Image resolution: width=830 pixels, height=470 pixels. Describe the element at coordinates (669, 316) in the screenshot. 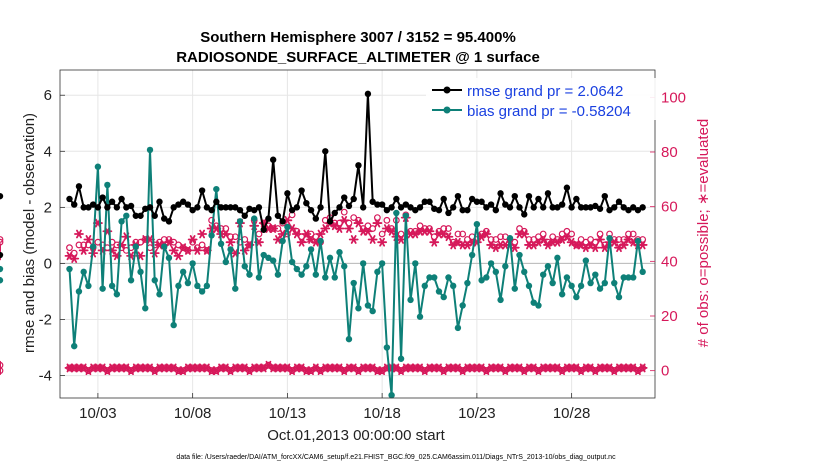

I see `y2-tick-label: 20` at that location.